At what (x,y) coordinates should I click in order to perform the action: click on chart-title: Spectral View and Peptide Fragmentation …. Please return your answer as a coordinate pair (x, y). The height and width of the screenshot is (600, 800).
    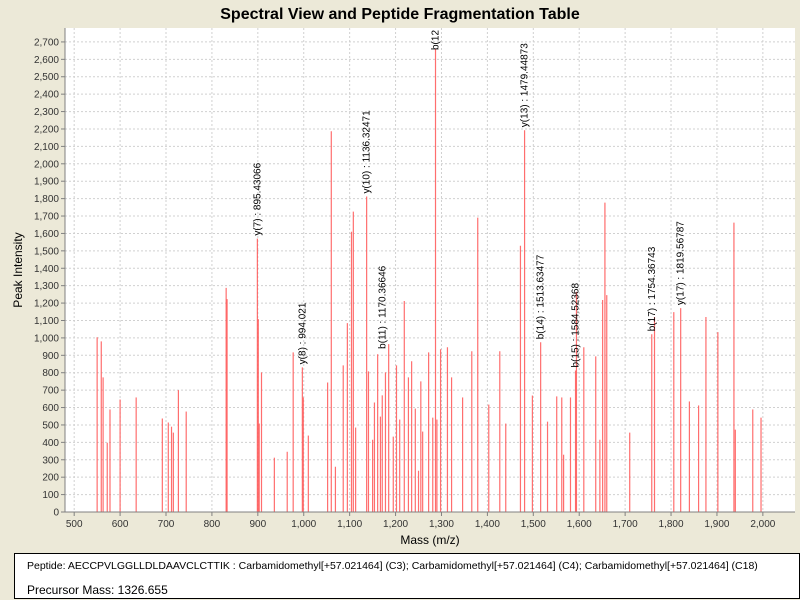
    Looking at the image, I should click on (400, 14).